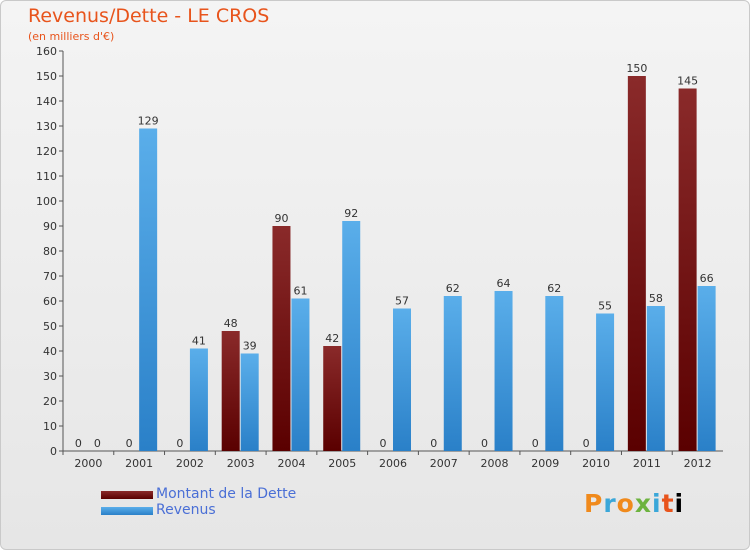 The width and height of the screenshot is (750, 551). I want to click on legend-label-debt: Montant de la Dette, so click(226, 494).